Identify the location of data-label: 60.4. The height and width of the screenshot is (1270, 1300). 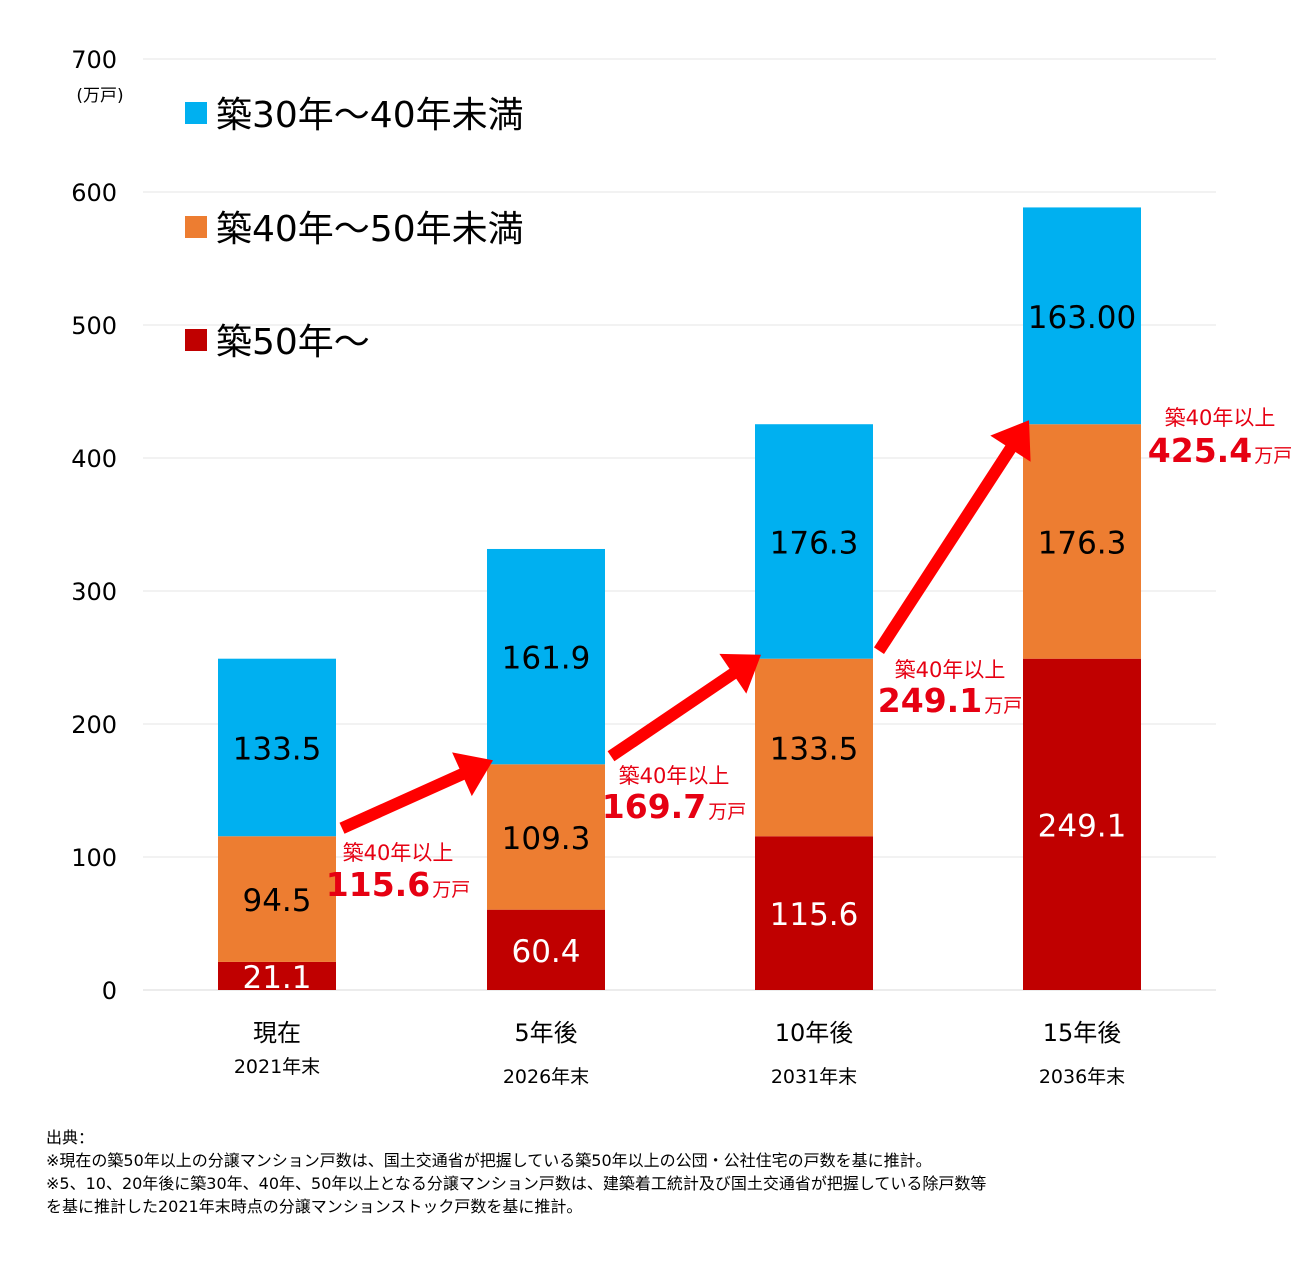
(545, 952).